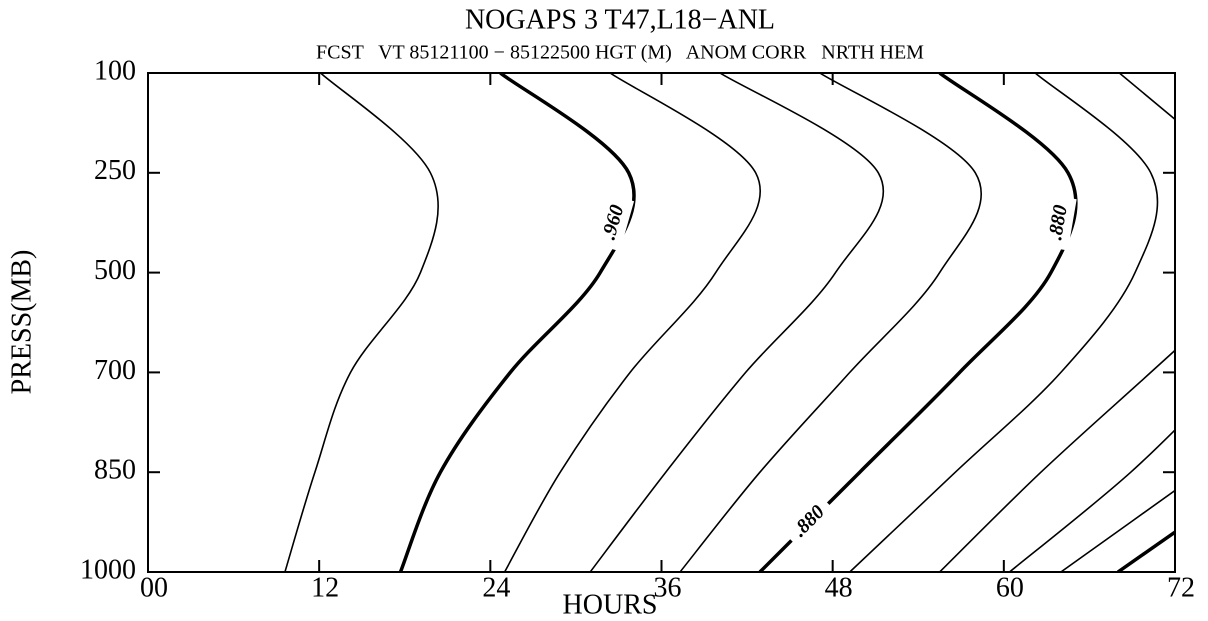  What do you see at coordinates (115, 270) in the screenshot?
I see `y-tick-label: 500` at bounding box center [115, 270].